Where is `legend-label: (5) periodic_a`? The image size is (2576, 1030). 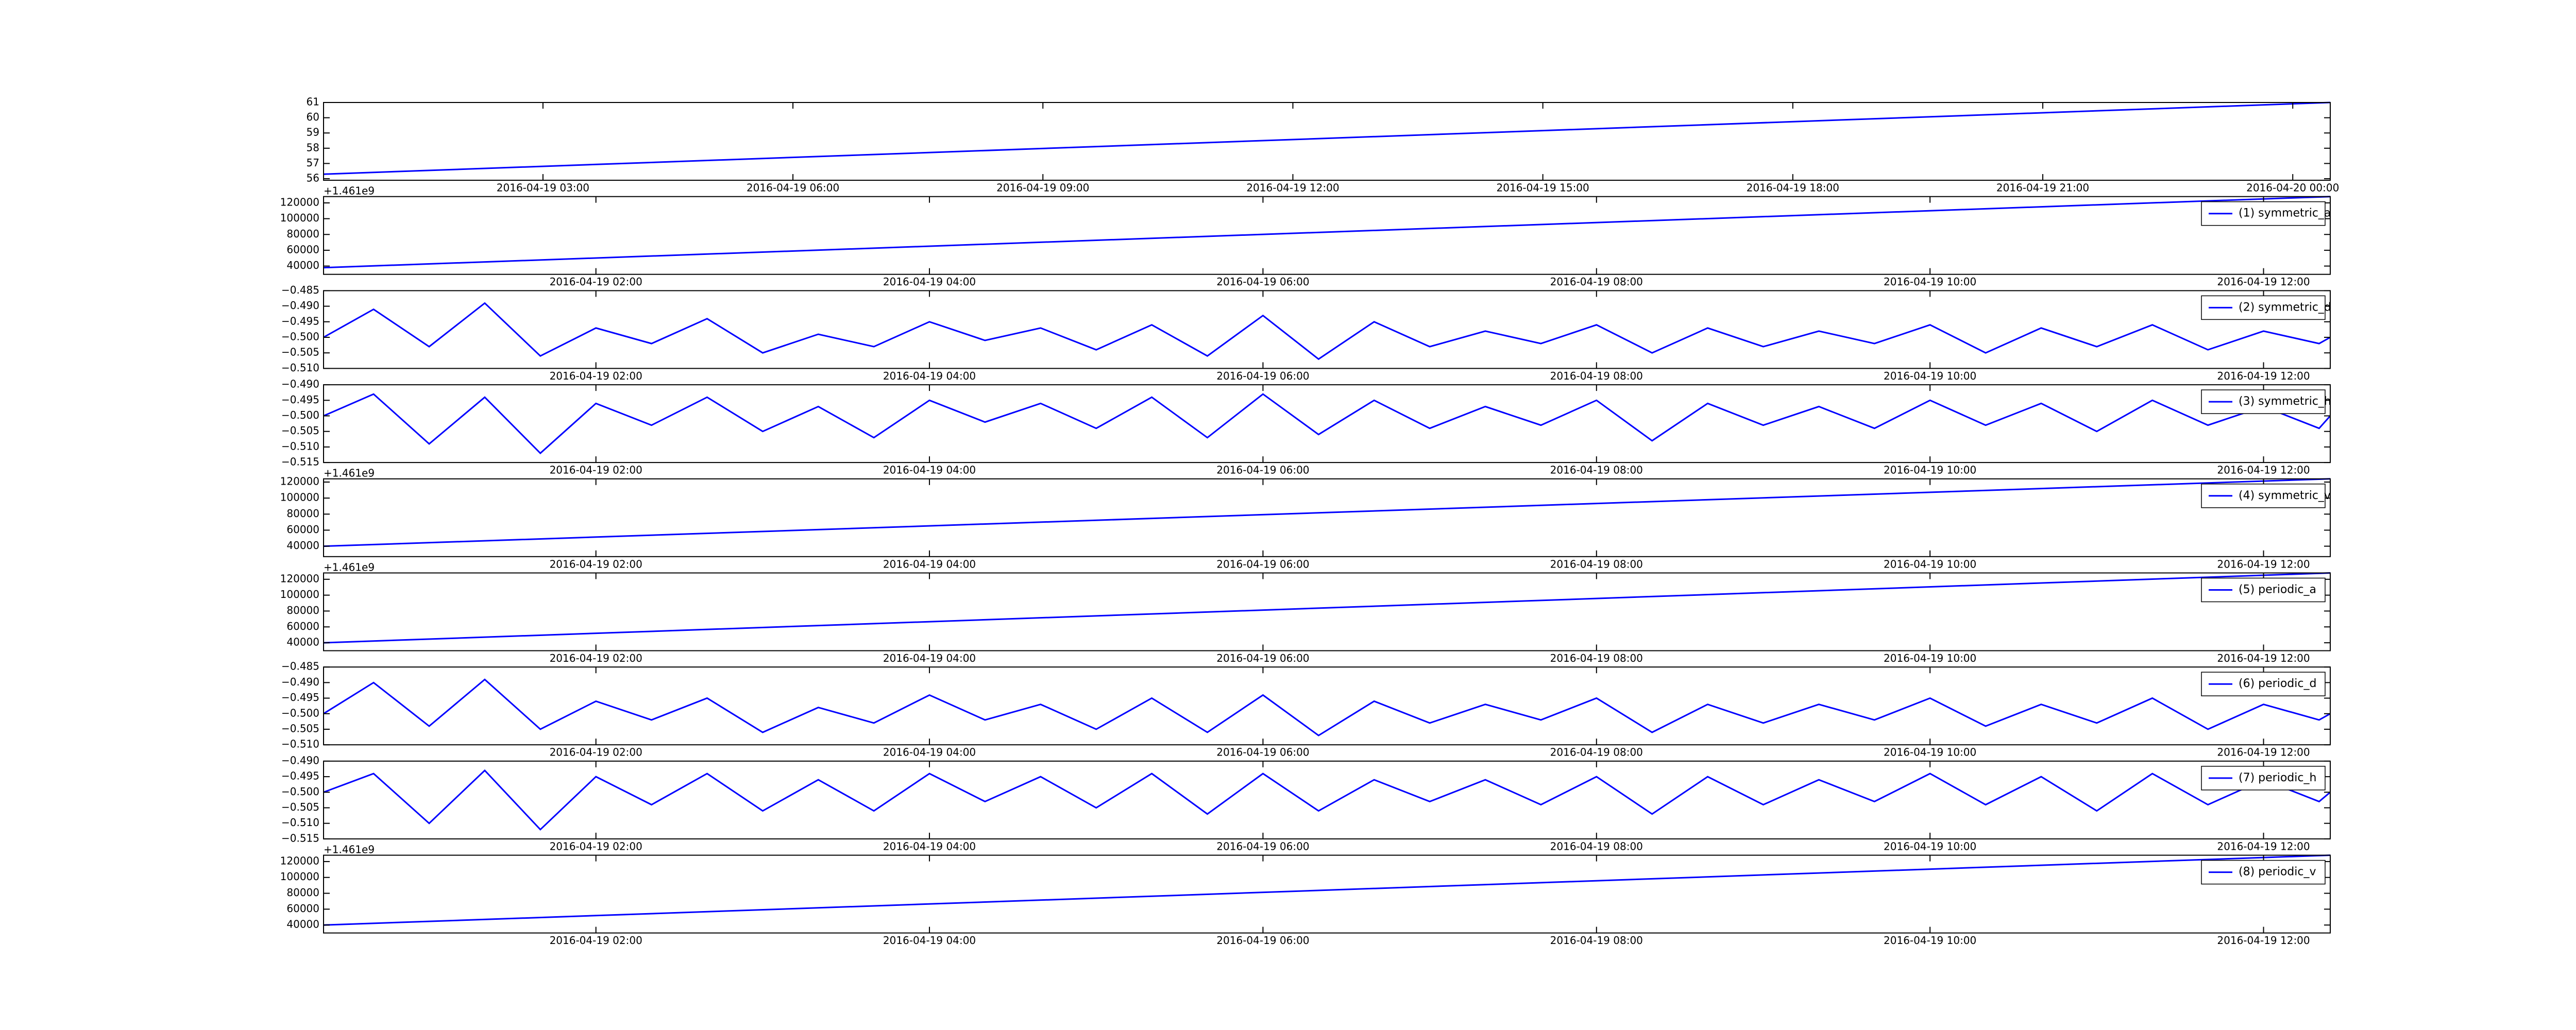
legend-label: (5) periodic_a is located at coordinates (2277, 590).